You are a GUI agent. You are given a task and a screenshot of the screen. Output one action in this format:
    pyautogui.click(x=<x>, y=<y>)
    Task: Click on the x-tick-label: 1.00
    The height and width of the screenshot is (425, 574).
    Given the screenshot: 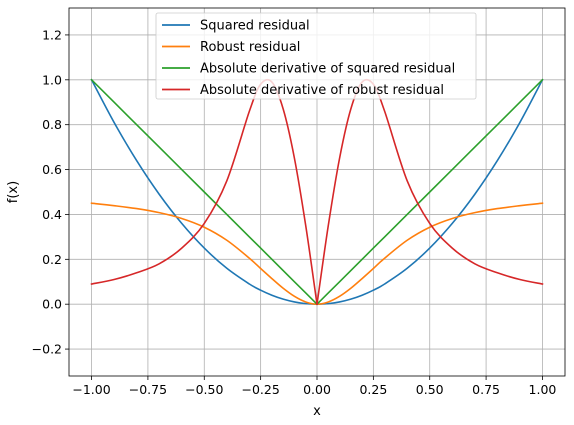 What is the action you would take?
    pyautogui.click(x=543, y=389)
    